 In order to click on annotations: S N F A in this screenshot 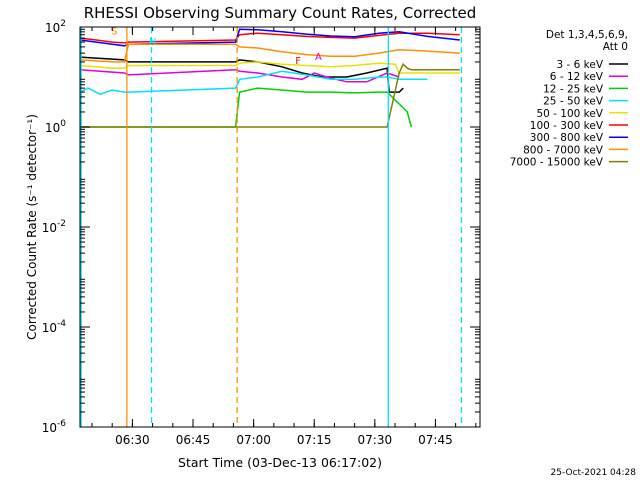, I will do `click(216, 47)`.